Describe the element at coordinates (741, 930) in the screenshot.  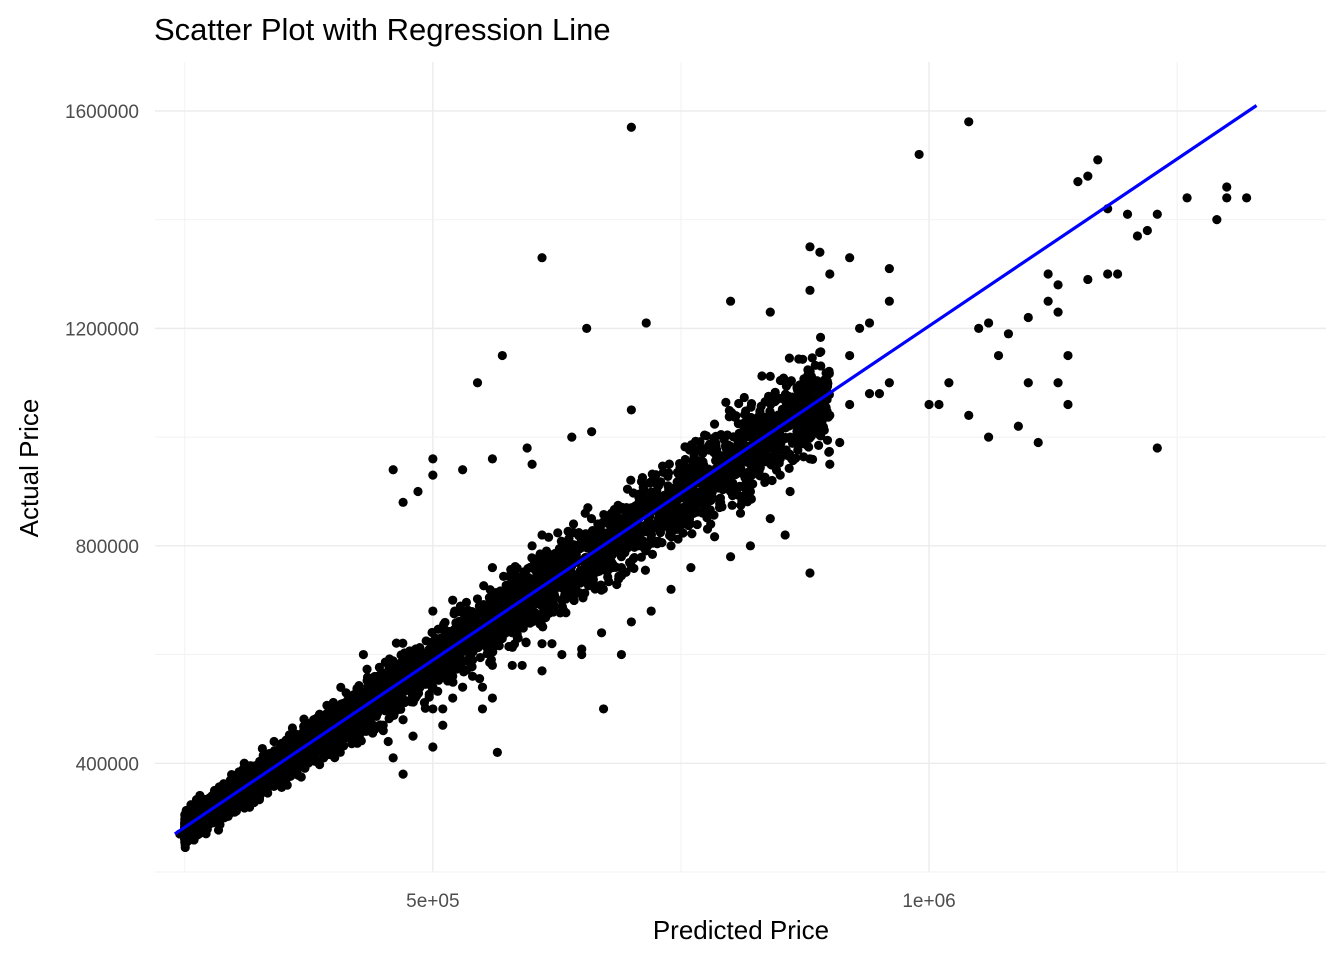
I see `x-axis-title: Predicted Price` at that location.